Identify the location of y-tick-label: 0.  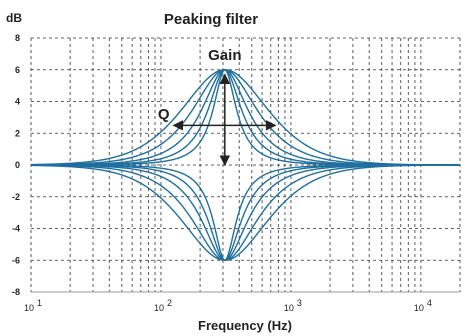
(17, 165).